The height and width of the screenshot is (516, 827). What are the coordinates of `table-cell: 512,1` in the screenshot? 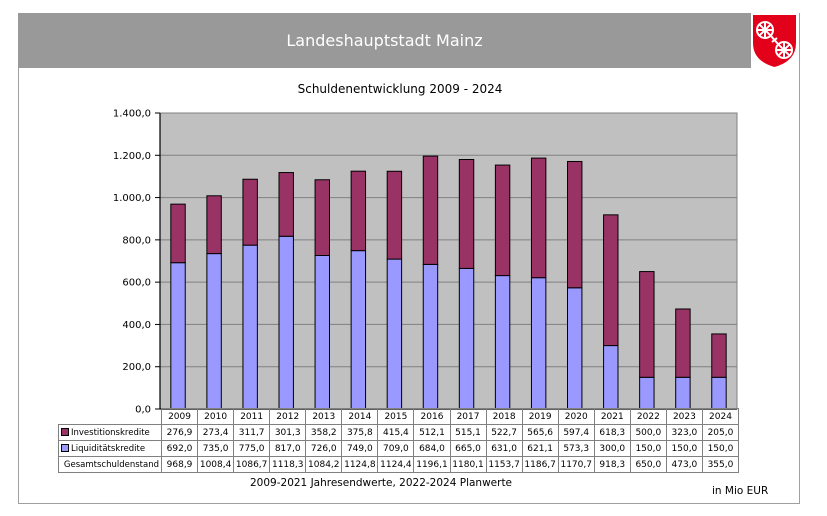 It's located at (432, 432).